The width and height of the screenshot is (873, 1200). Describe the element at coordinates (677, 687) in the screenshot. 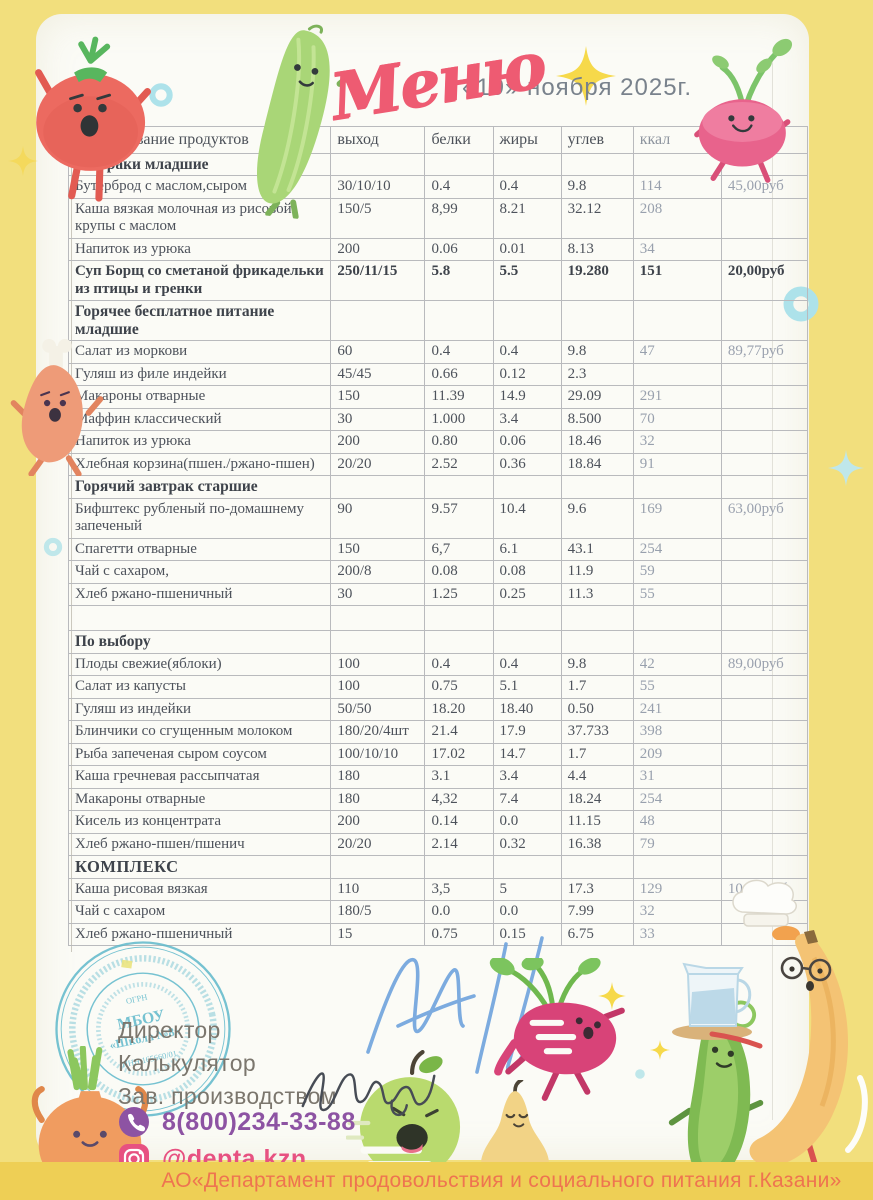

I see `cell-kcal: 55` at that location.